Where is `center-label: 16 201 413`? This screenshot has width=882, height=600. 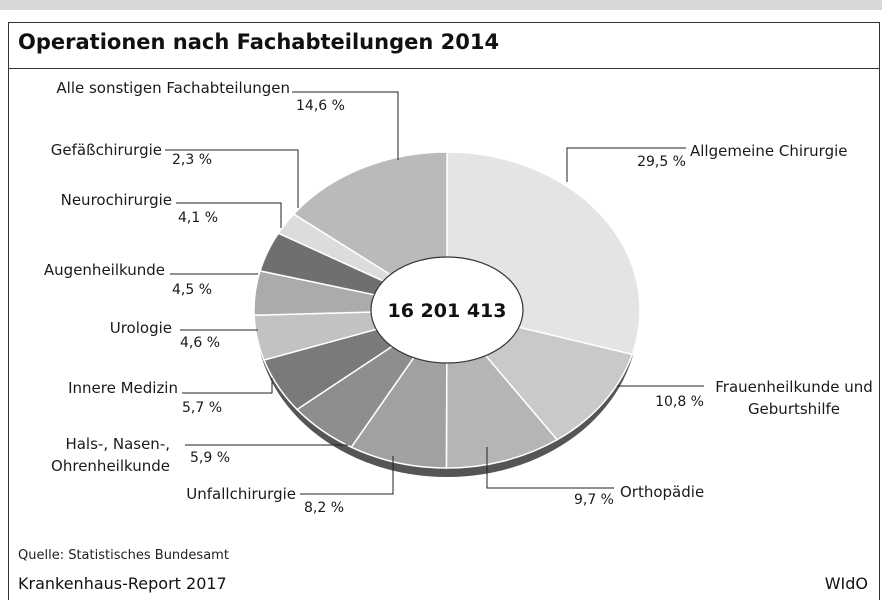
center-label: 16 201 413 is located at coordinates (447, 311).